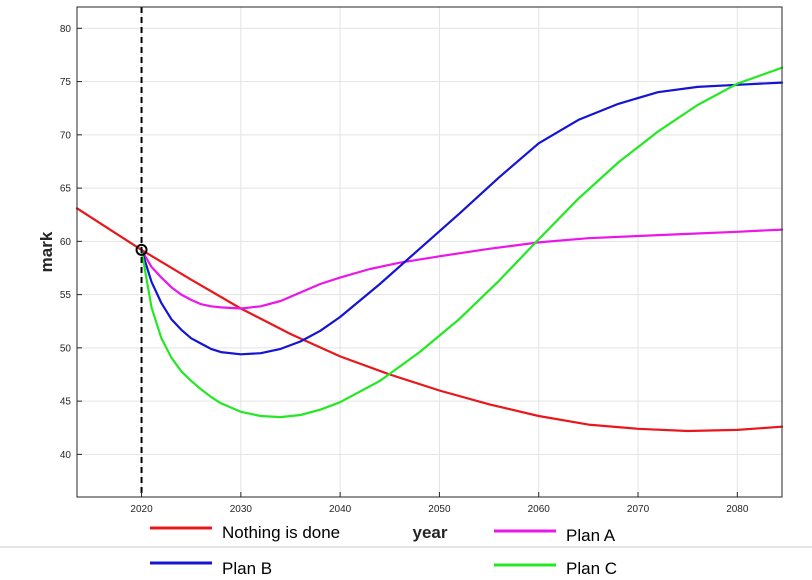  I want to click on y-tick-label: 70, so click(66, 135).